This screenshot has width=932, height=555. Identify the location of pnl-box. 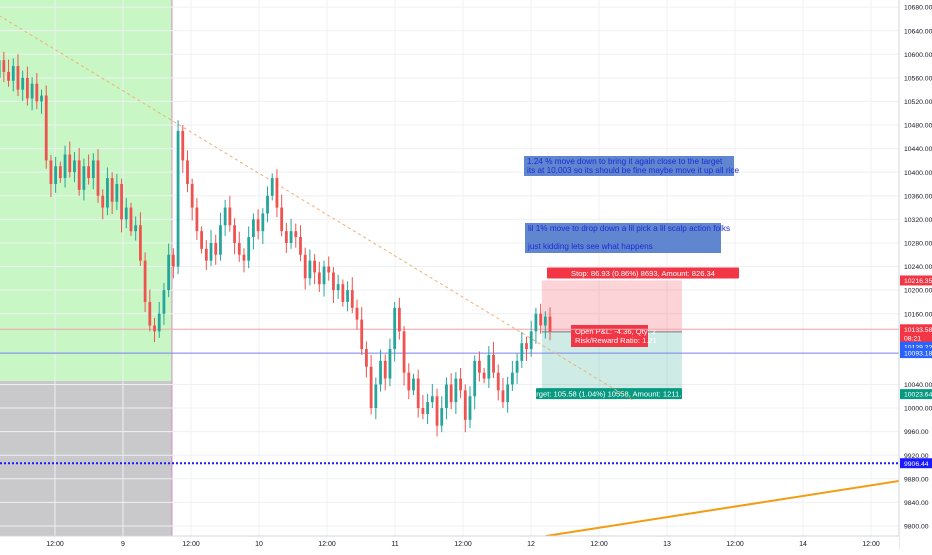
(609, 336).